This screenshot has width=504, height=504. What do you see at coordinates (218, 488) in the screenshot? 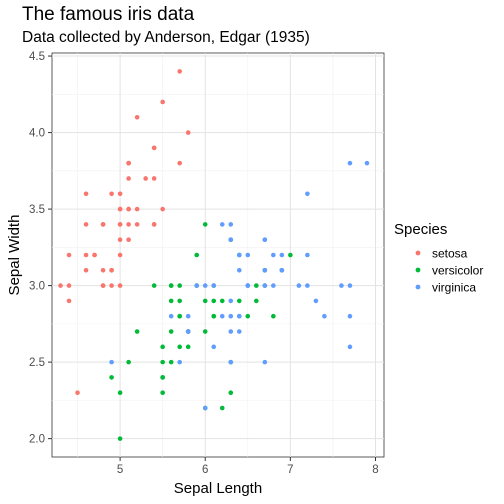
I see `x-axis-title: Sepal Length` at bounding box center [218, 488].